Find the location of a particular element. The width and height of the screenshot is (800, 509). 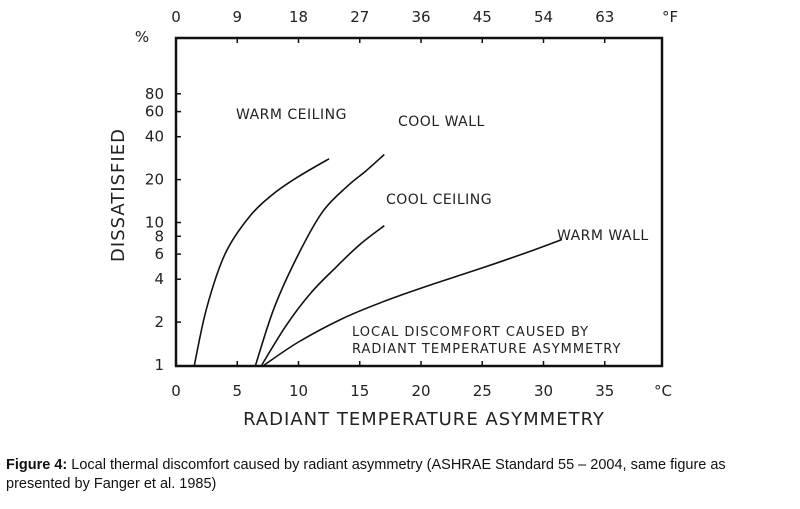

x-tick-label: 20 is located at coordinates (420, 391).